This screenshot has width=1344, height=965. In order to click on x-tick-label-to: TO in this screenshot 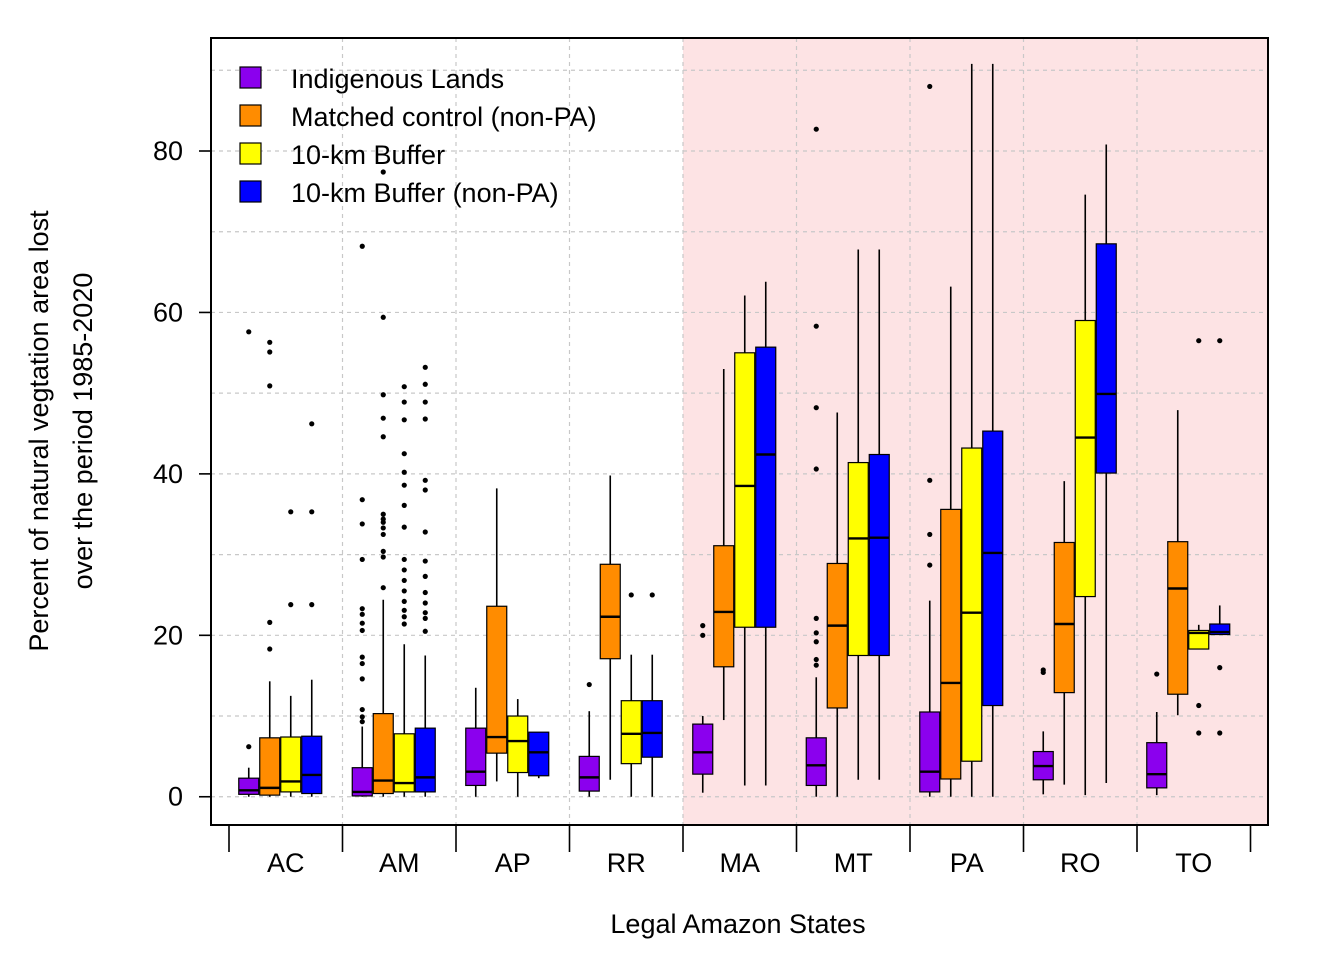, I will do `click(1193, 863)`.